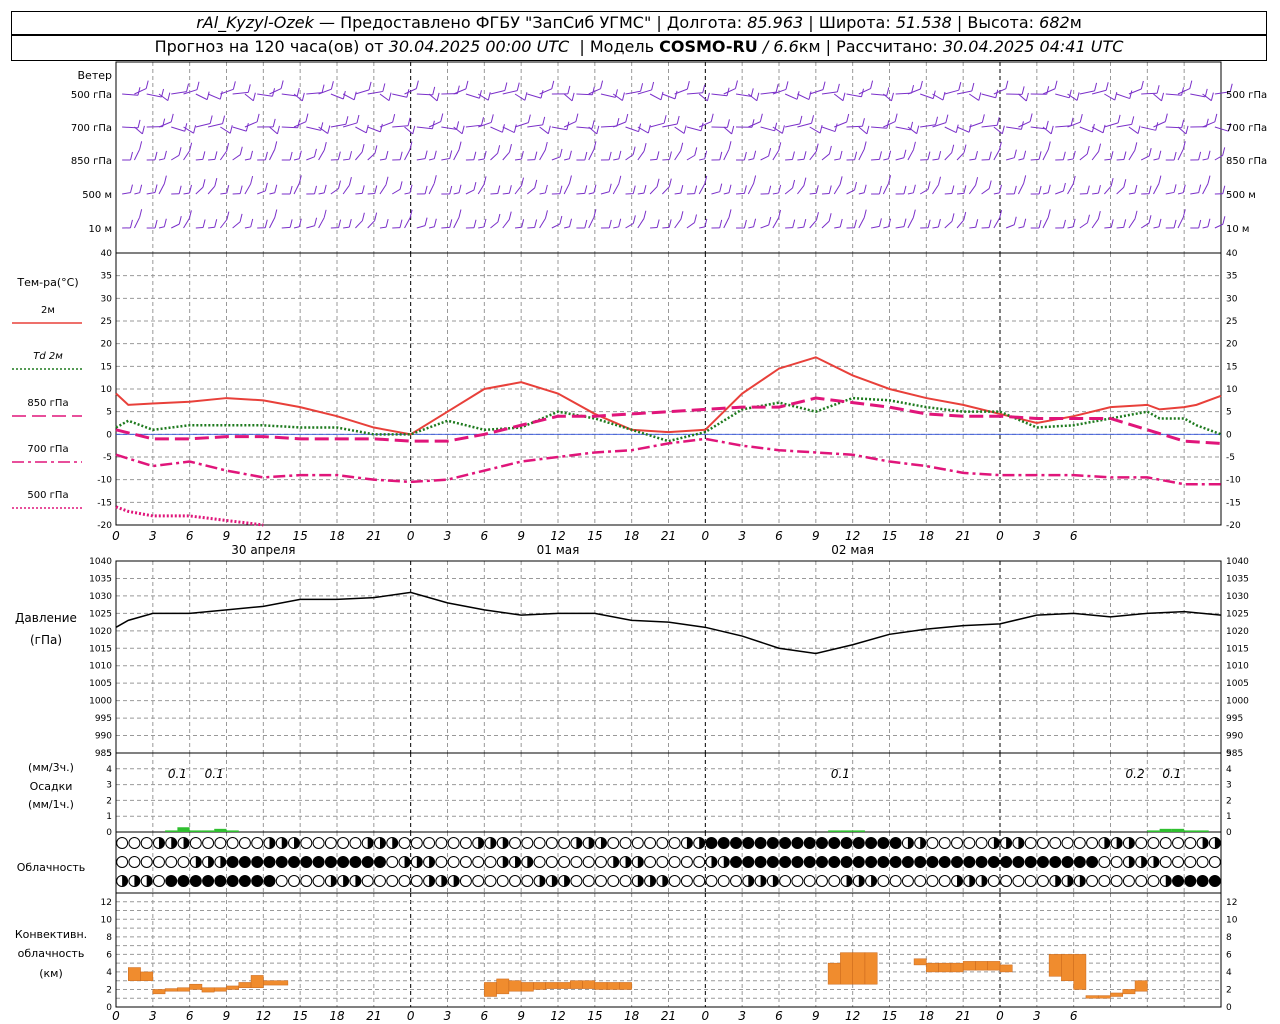  What do you see at coordinates (1233, 481) in the screenshot?
I see `temp-ytick-right: -10` at bounding box center [1233, 481].